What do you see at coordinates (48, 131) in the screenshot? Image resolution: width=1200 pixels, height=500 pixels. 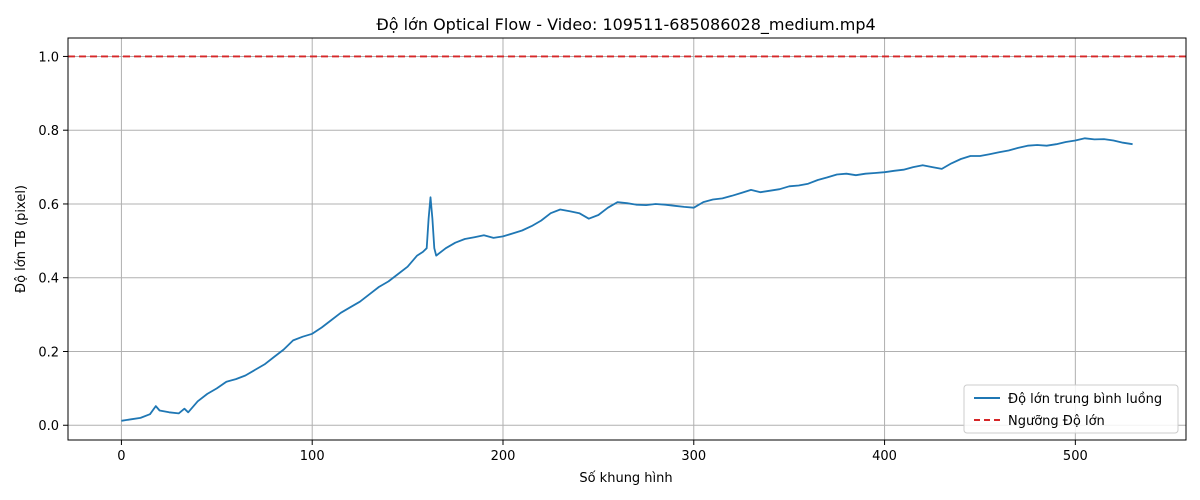 I see `y-tick-label: 0.8` at bounding box center [48, 131].